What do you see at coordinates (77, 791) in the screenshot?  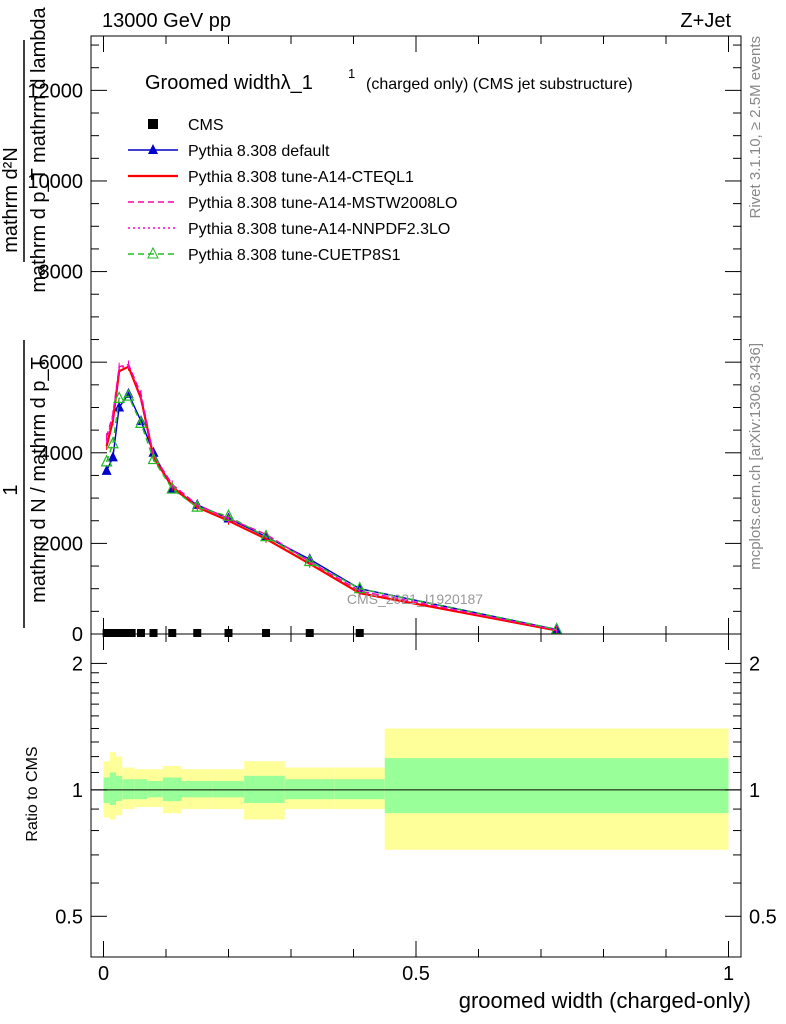 I see `ratio-y-tick-label: 1` at bounding box center [77, 791].